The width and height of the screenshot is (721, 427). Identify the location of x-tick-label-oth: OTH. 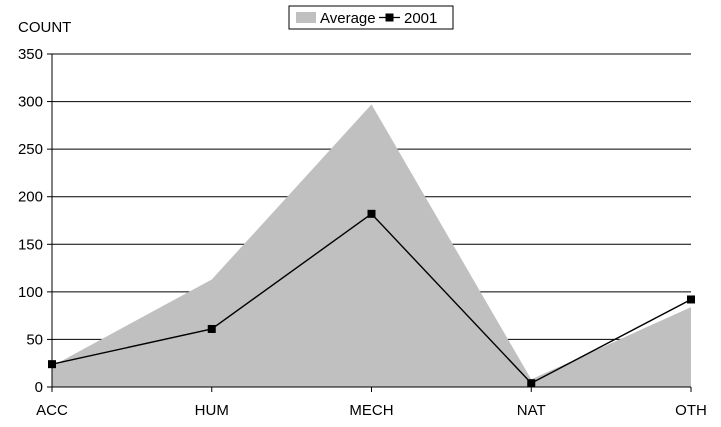
(691, 410).